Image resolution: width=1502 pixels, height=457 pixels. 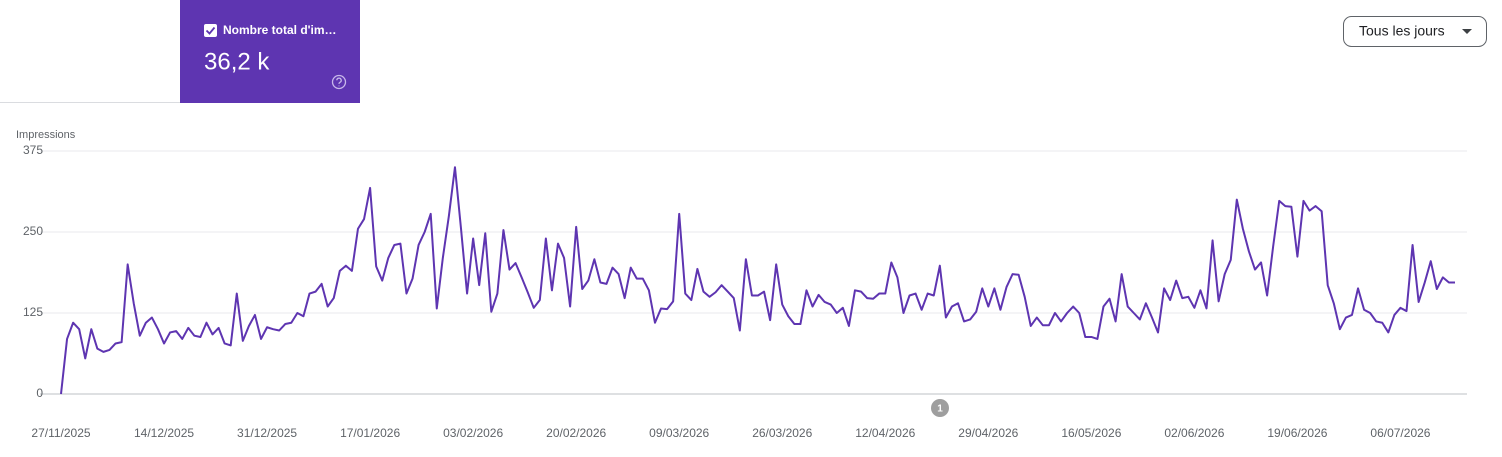 I want to click on y-tick-label: 250, so click(x=33, y=231).